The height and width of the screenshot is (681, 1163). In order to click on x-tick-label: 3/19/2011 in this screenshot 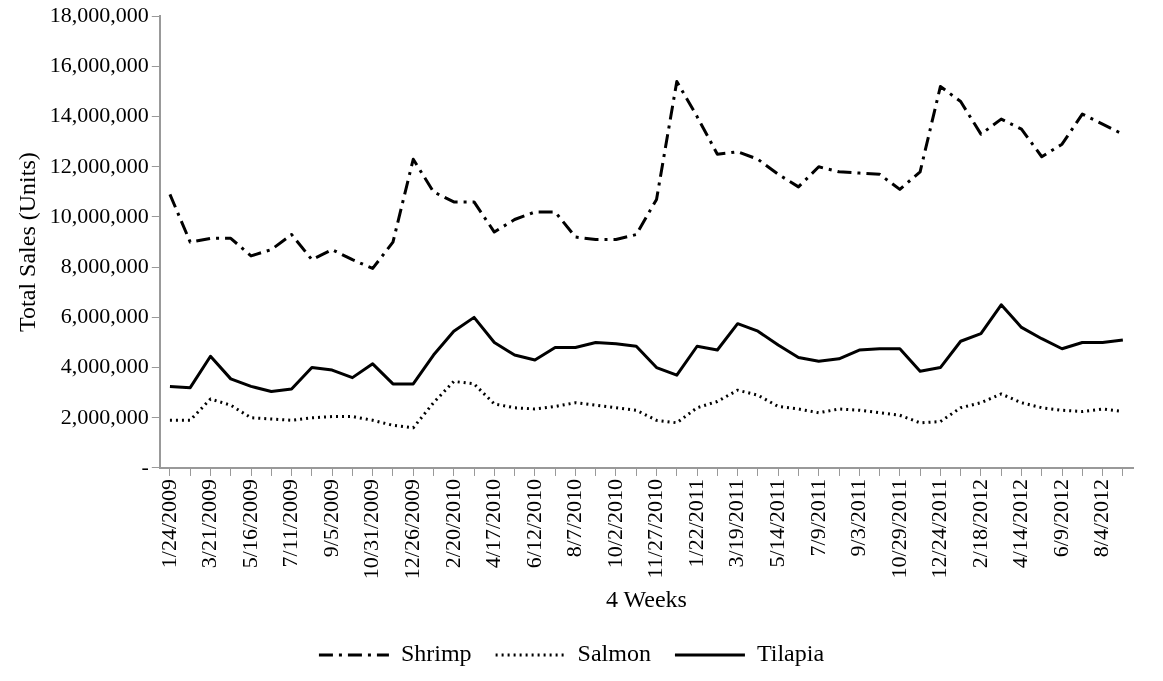, I will do `click(736, 523)`.